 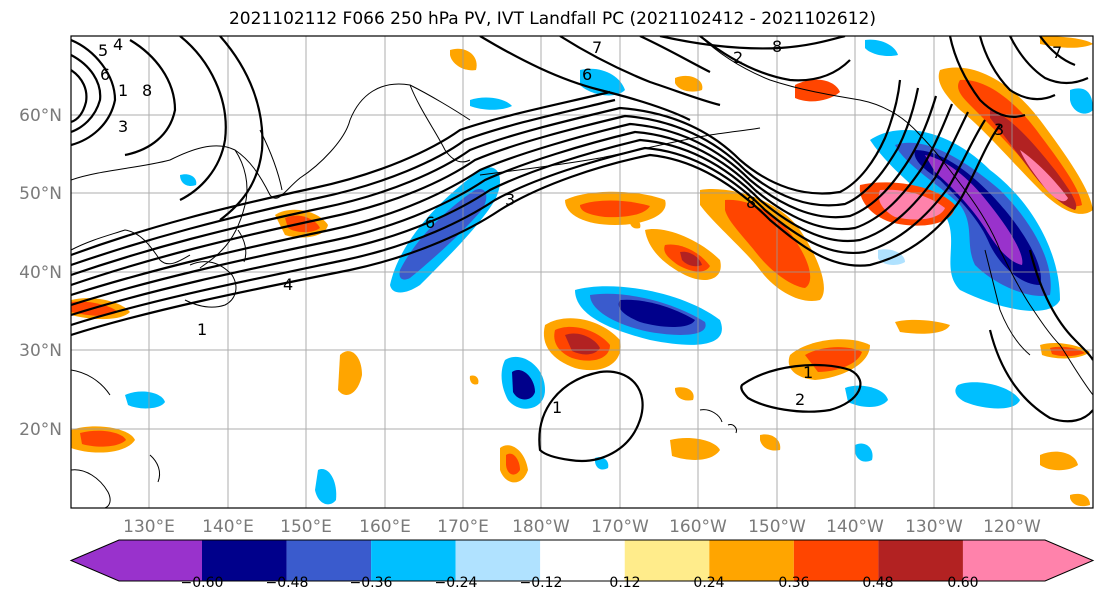 I want to click on lat-label-40n: 40°N, so click(x=40, y=273).